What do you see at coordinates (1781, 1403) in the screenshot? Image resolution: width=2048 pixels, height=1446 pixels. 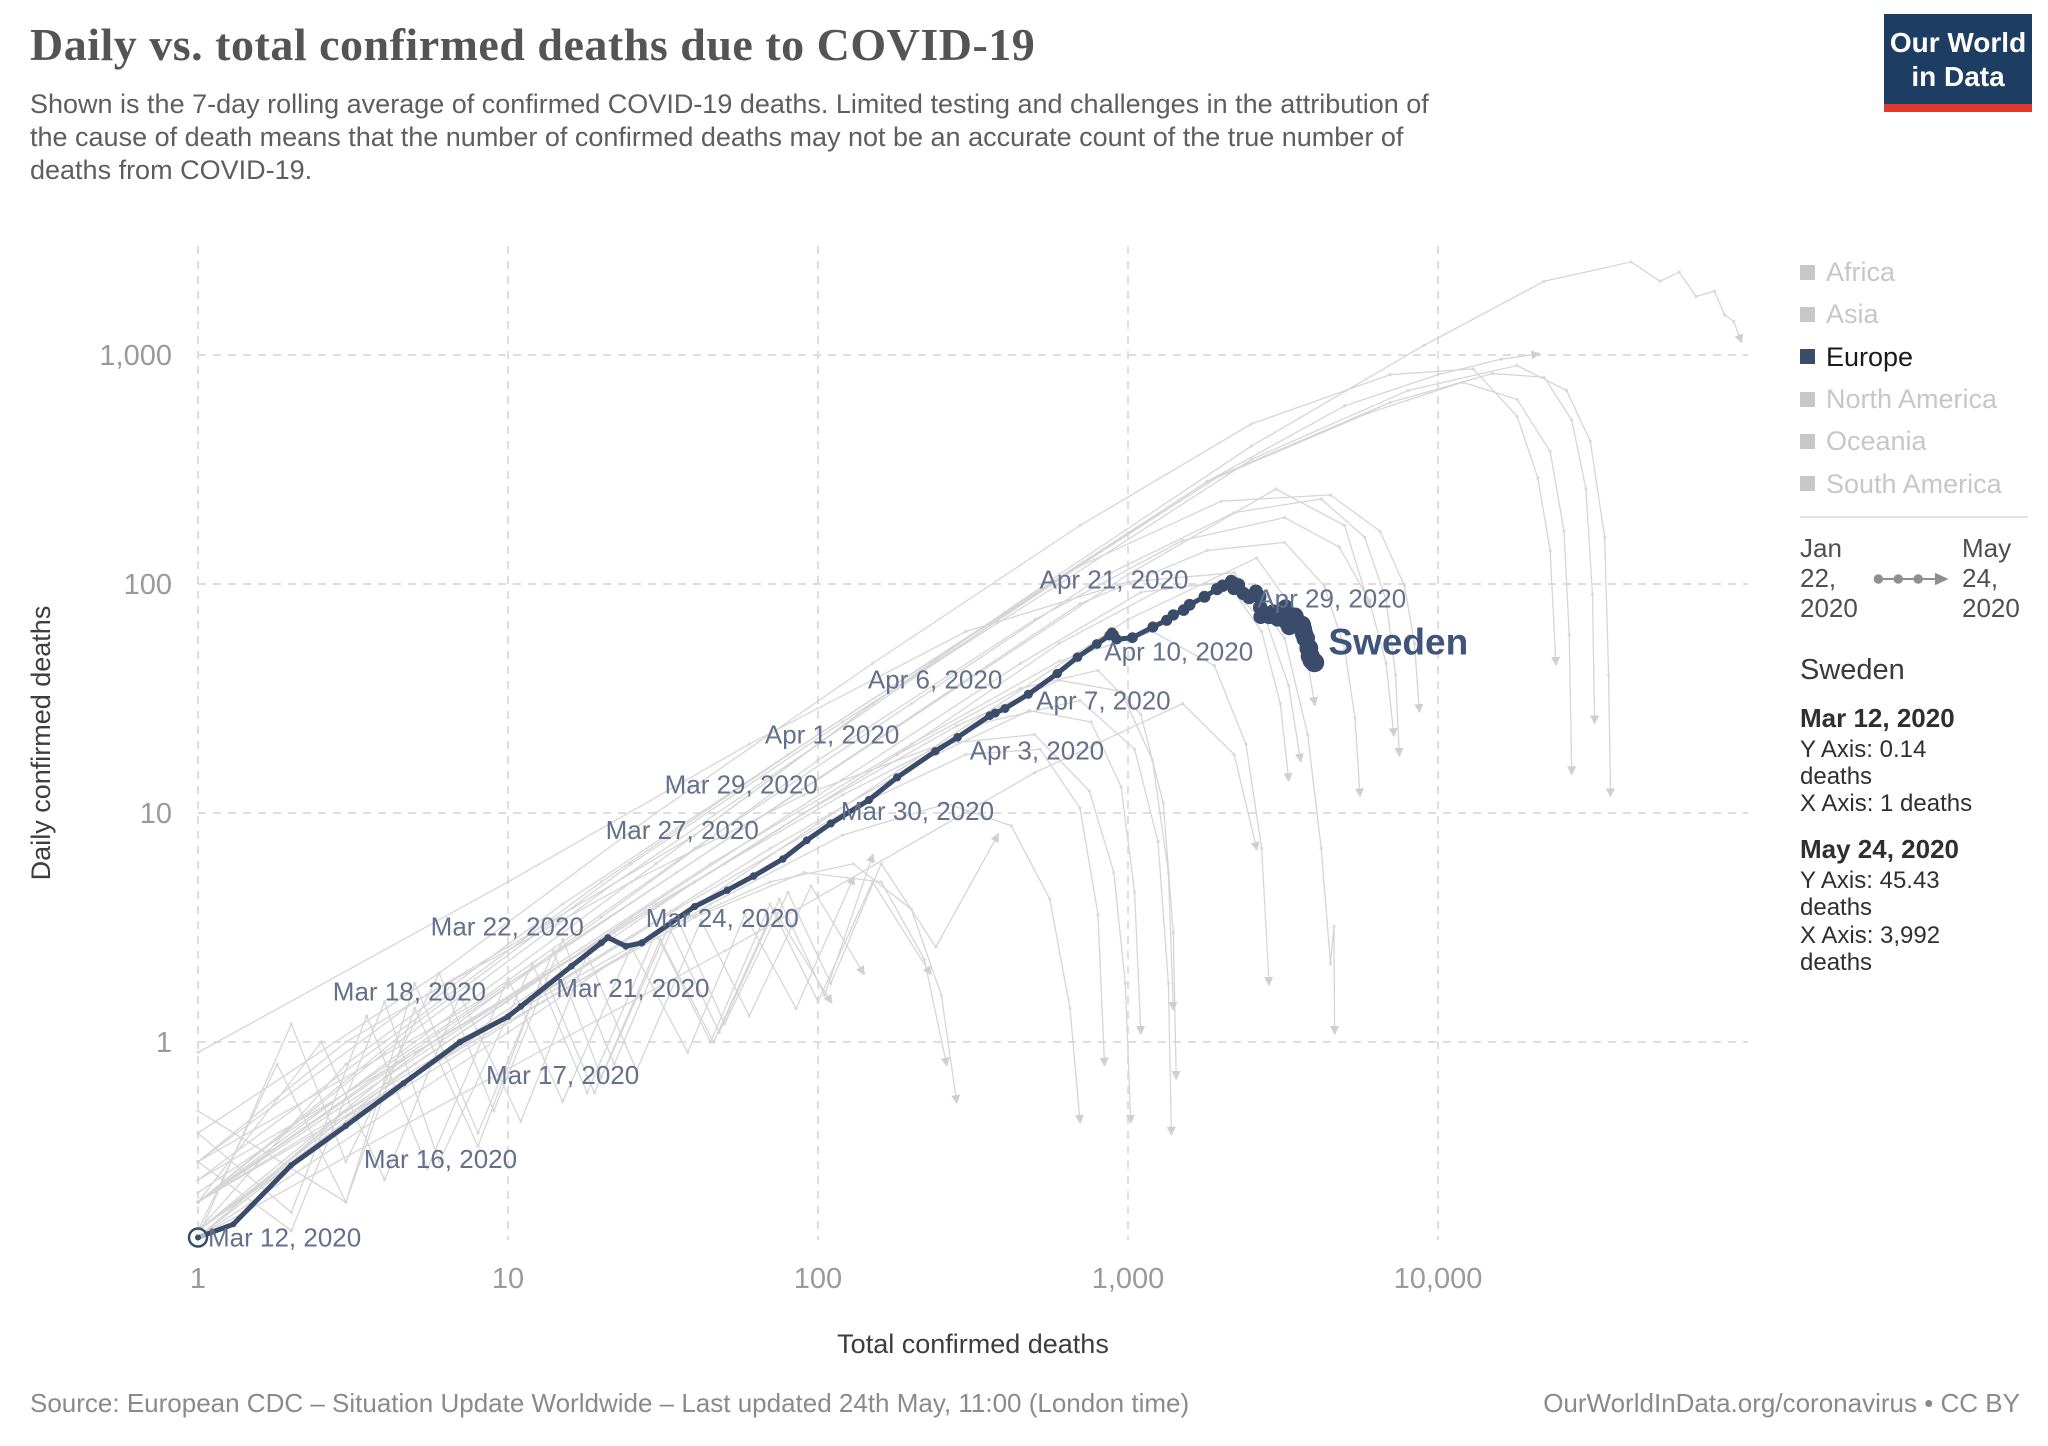 I see `owid-link: OurWorldInData.org/coronavirus • CC BY` at bounding box center [1781, 1403].